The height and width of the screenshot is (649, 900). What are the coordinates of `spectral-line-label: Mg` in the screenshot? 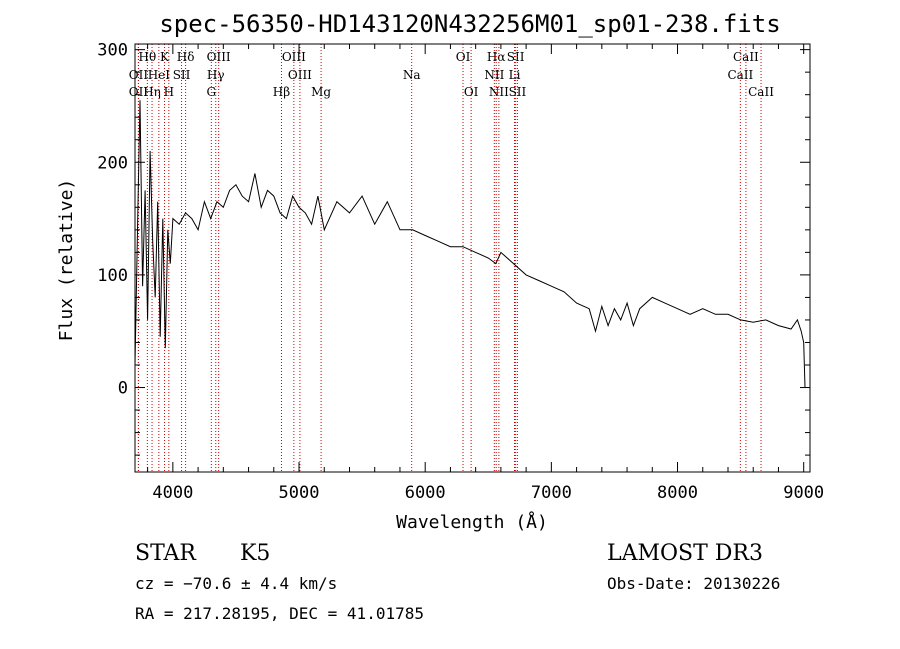 It's located at (321, 92).